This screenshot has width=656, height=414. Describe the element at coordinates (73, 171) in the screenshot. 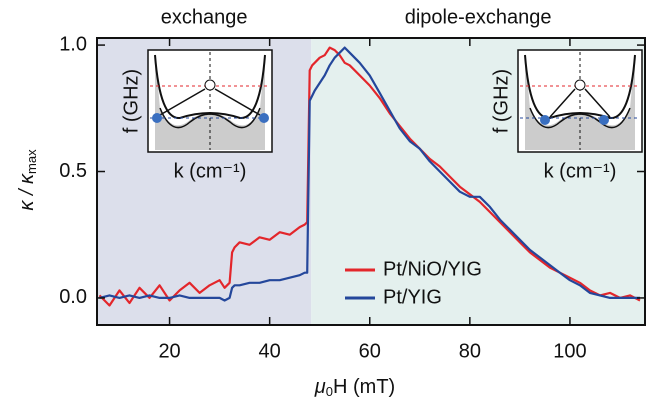

I see `y-tick-label: 0.5` at that location.